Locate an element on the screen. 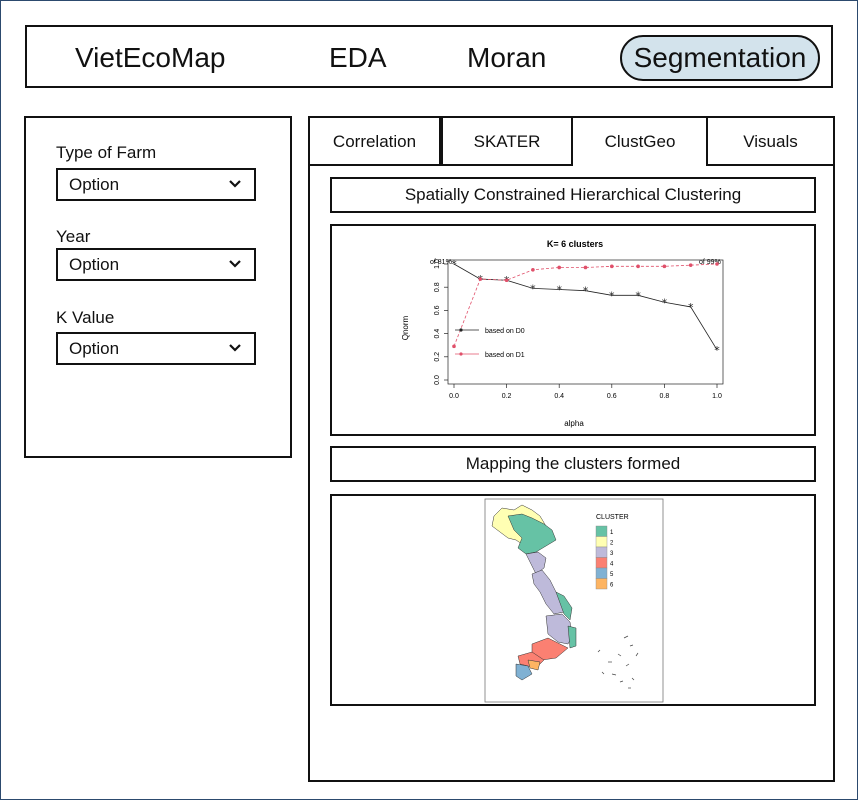  x-tick-label: 0.8 is located at coordinates (665, 396).